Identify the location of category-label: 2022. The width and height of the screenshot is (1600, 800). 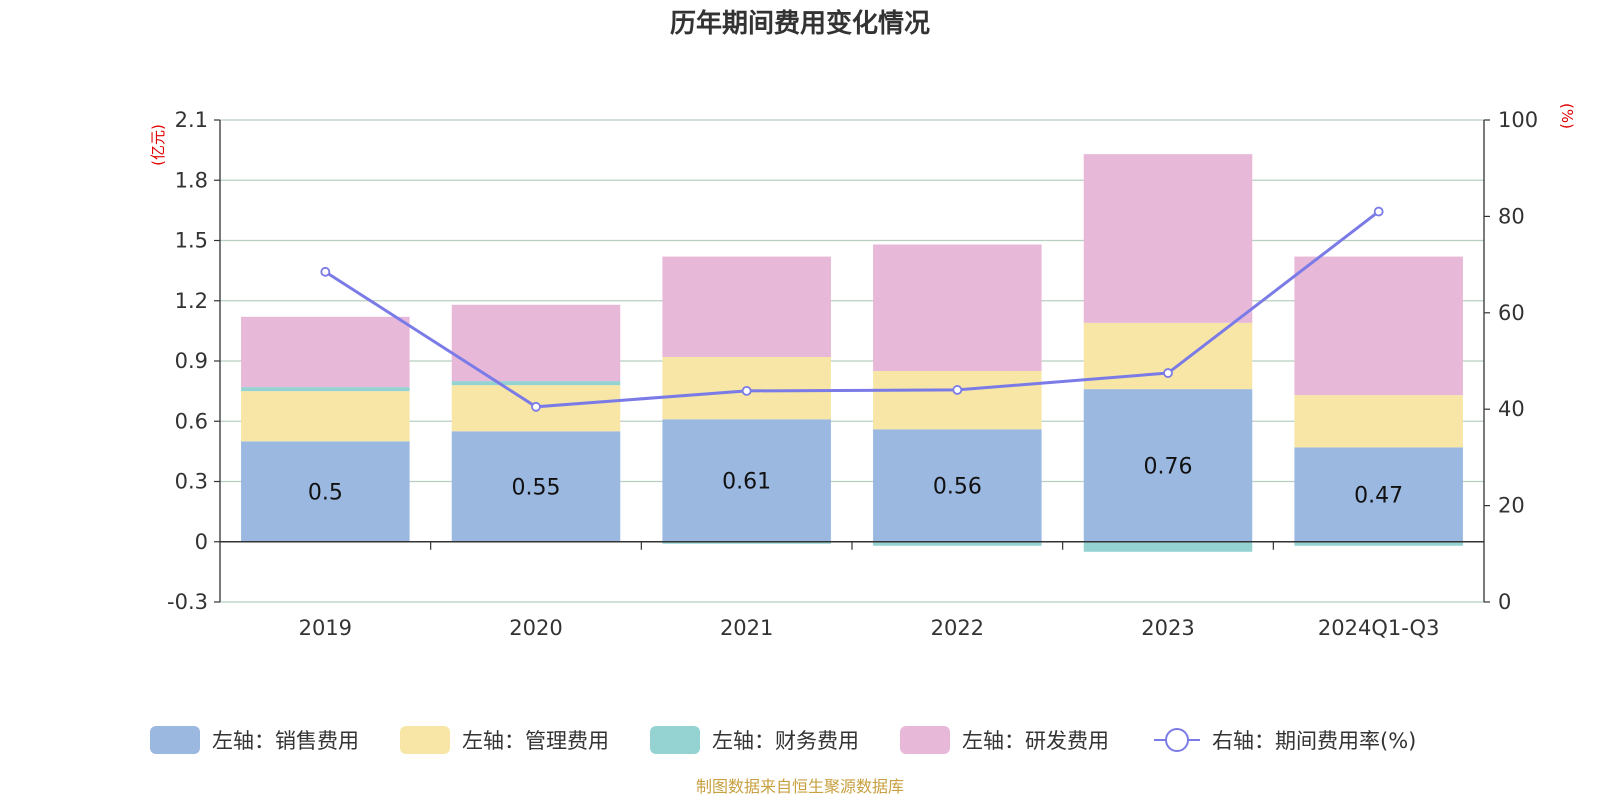
(957, 628).